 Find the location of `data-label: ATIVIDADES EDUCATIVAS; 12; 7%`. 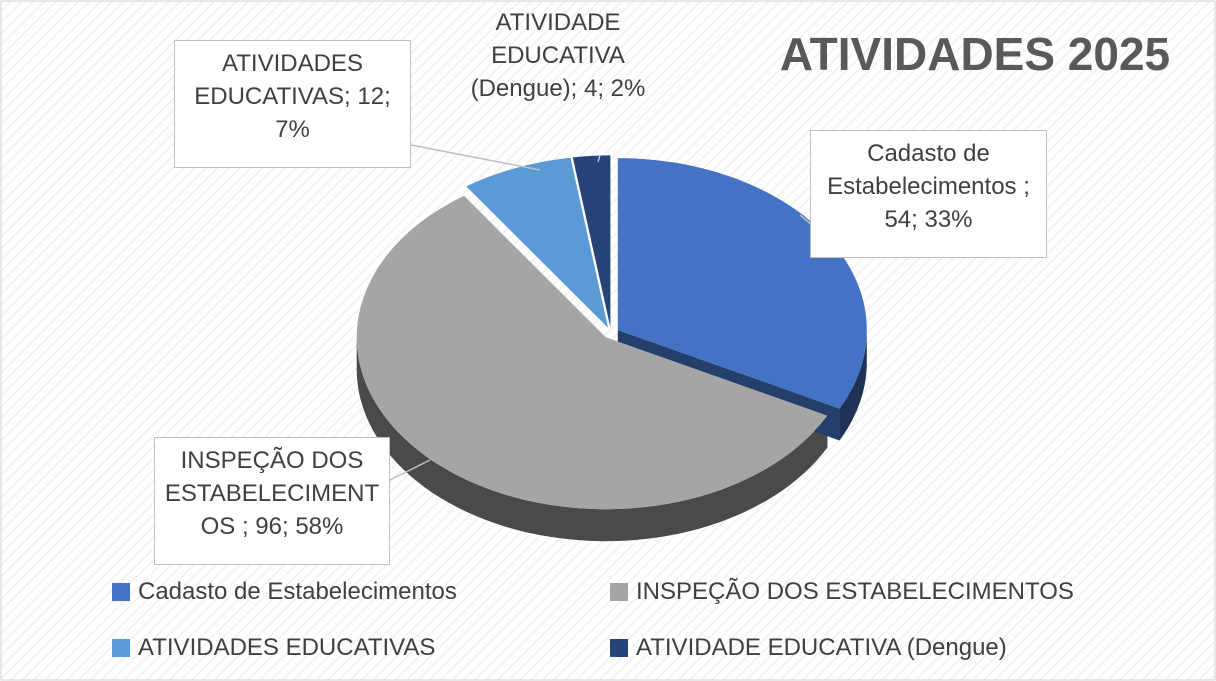

data-label: ATIVIDADES EDUCATIVAS; 12; 7% is located at coordinates (292, 104).